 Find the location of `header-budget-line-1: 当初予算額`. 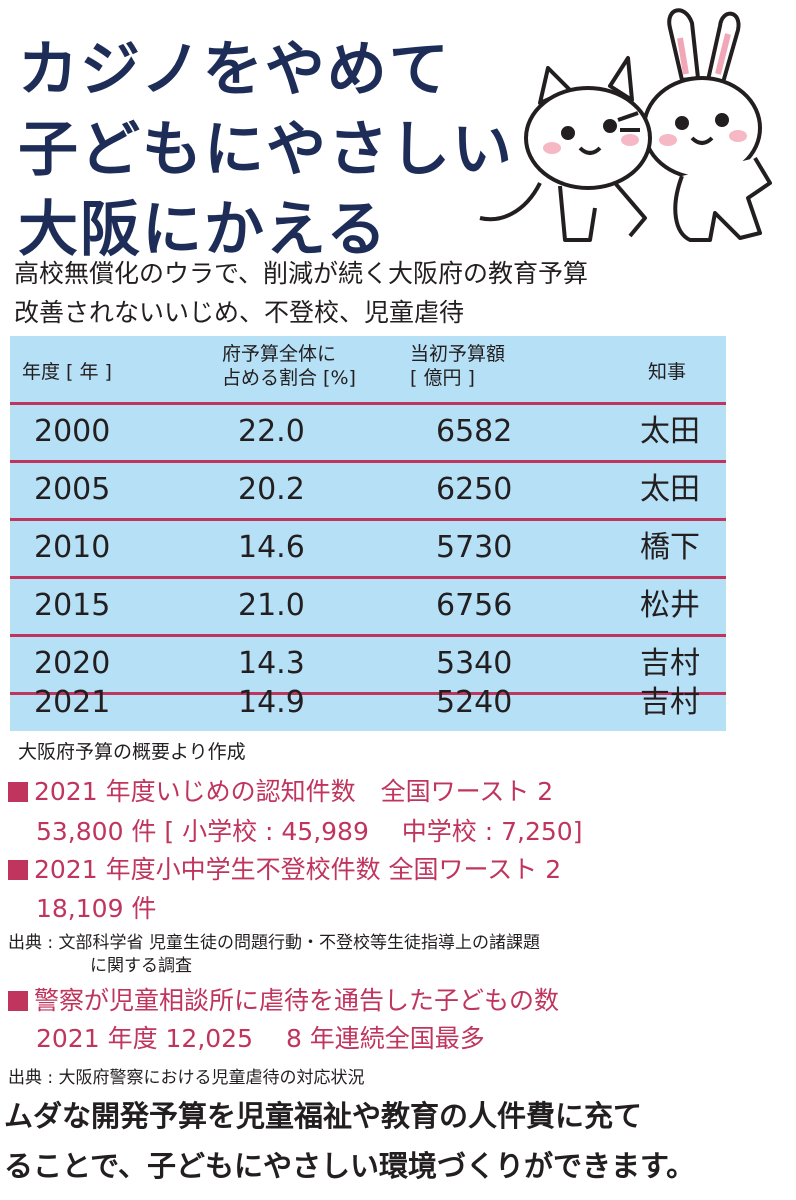

header-budget-line-1: 当初予算額 is located at coordinates (458, 354).